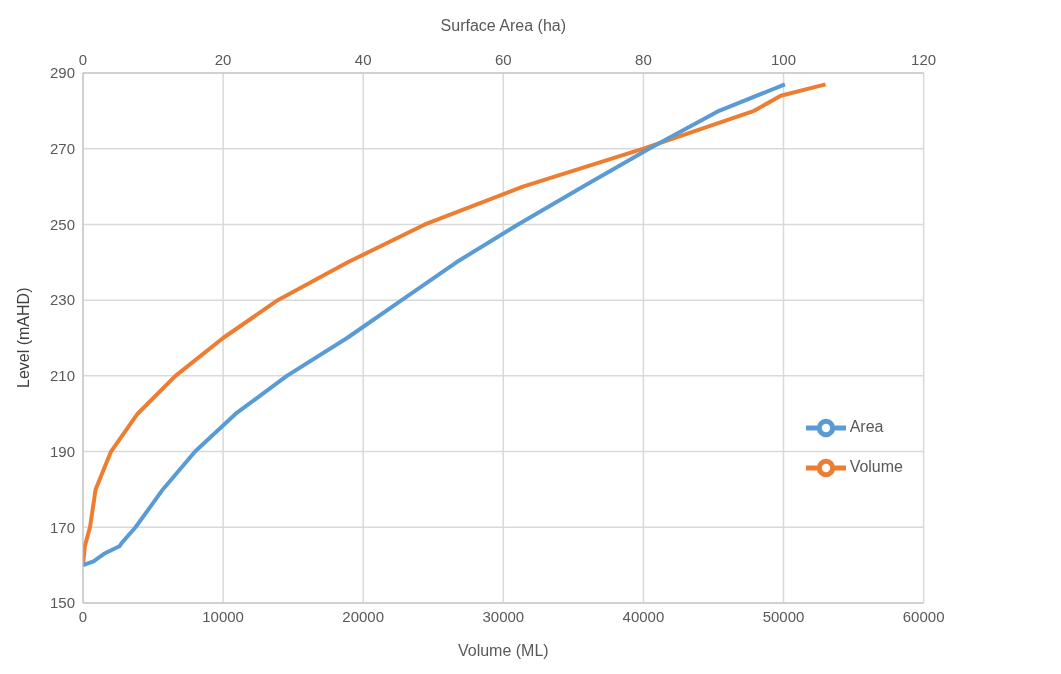  What do you see at coordinates (83, 616) in the screenshot?
I see `x-tick-label: 0` at bounding box center [83, 616].